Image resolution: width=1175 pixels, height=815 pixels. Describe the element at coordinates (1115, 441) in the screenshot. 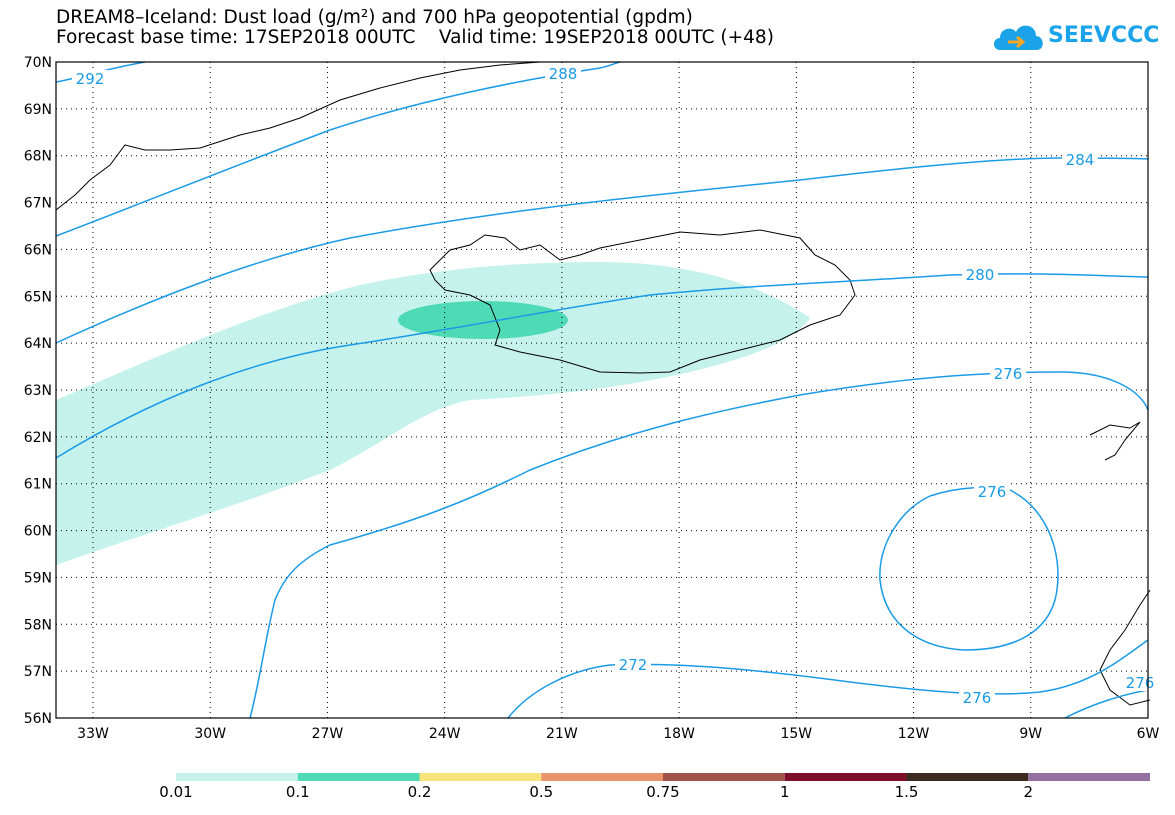

I see `faroe-coastline` at that location.